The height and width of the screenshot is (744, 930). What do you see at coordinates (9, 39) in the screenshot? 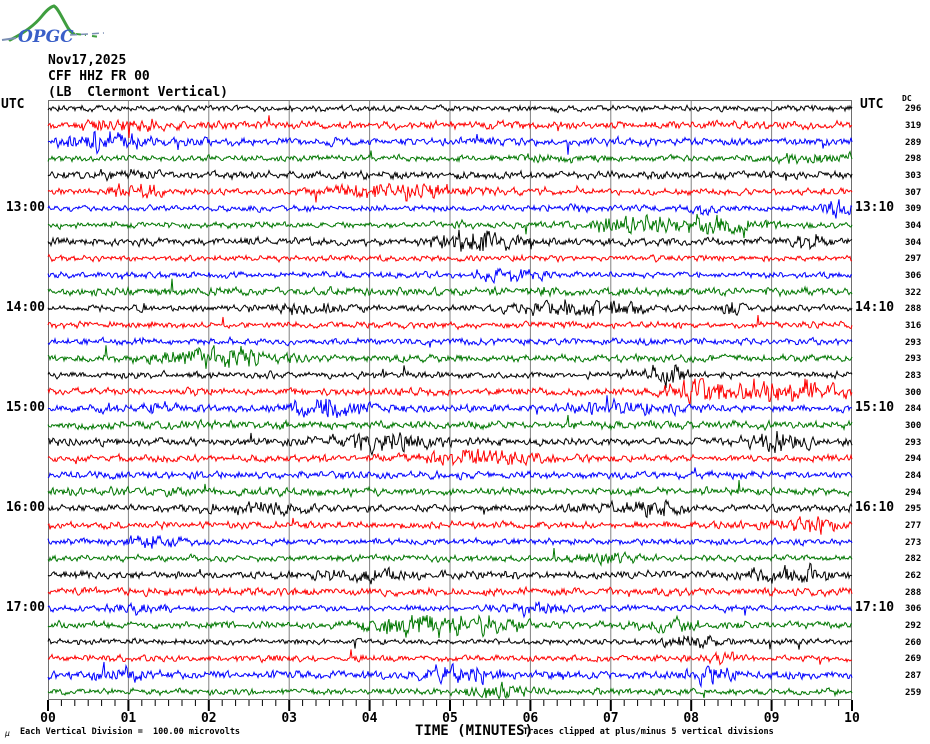
I see `logo-left-dash` at bounding box center [9, 39].